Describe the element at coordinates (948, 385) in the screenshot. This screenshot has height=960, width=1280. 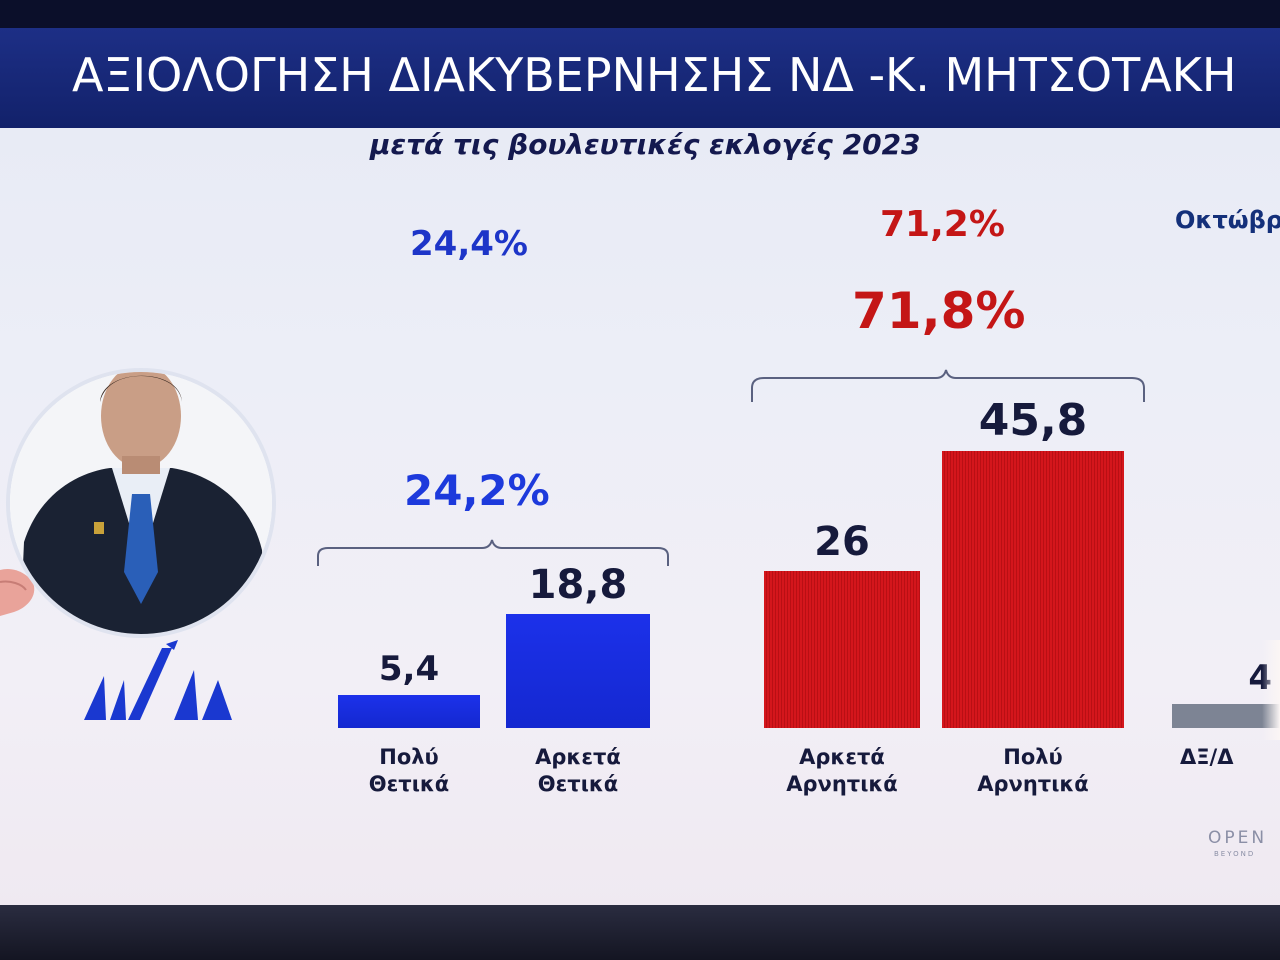
I see `negative-group-brace` at that location.